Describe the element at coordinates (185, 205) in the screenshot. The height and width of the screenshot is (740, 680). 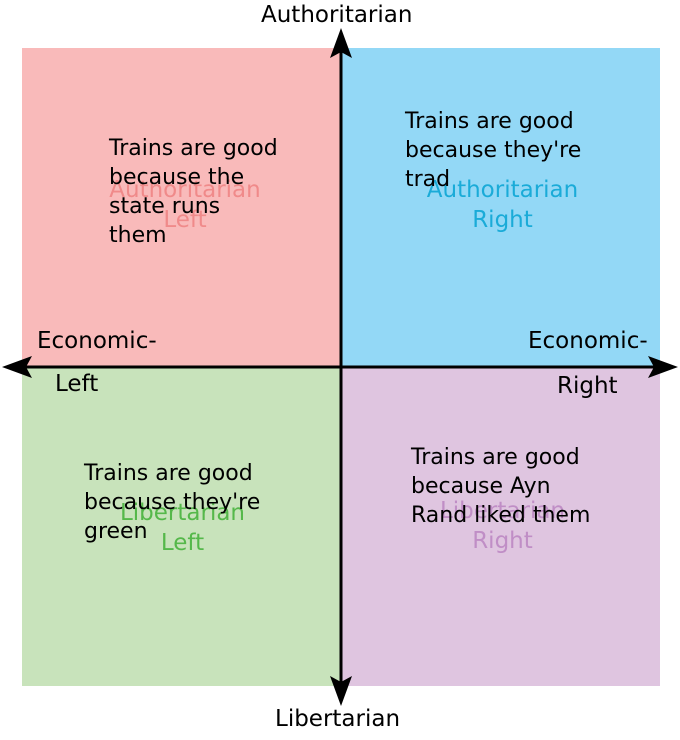
I see `quadrant-label-authoritarian-left: Authoritarian Left` at that location.